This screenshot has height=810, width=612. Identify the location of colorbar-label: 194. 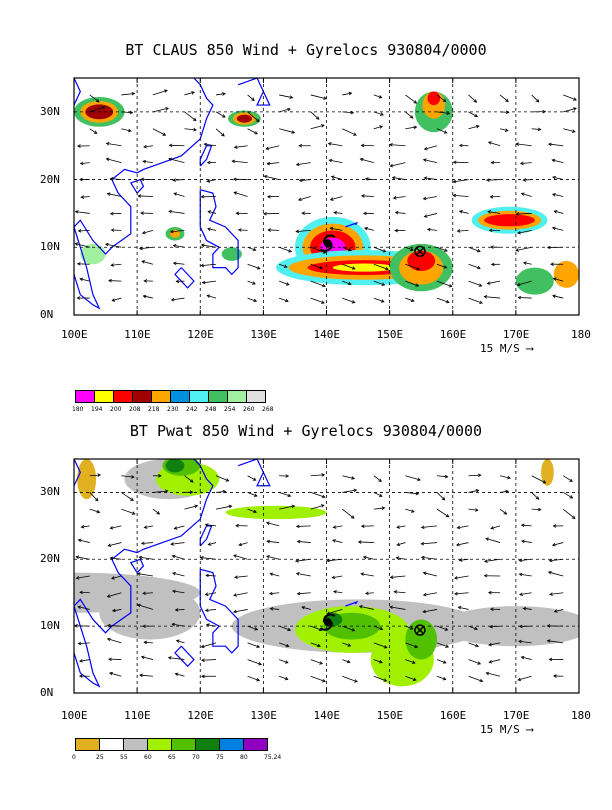
(96, 409).